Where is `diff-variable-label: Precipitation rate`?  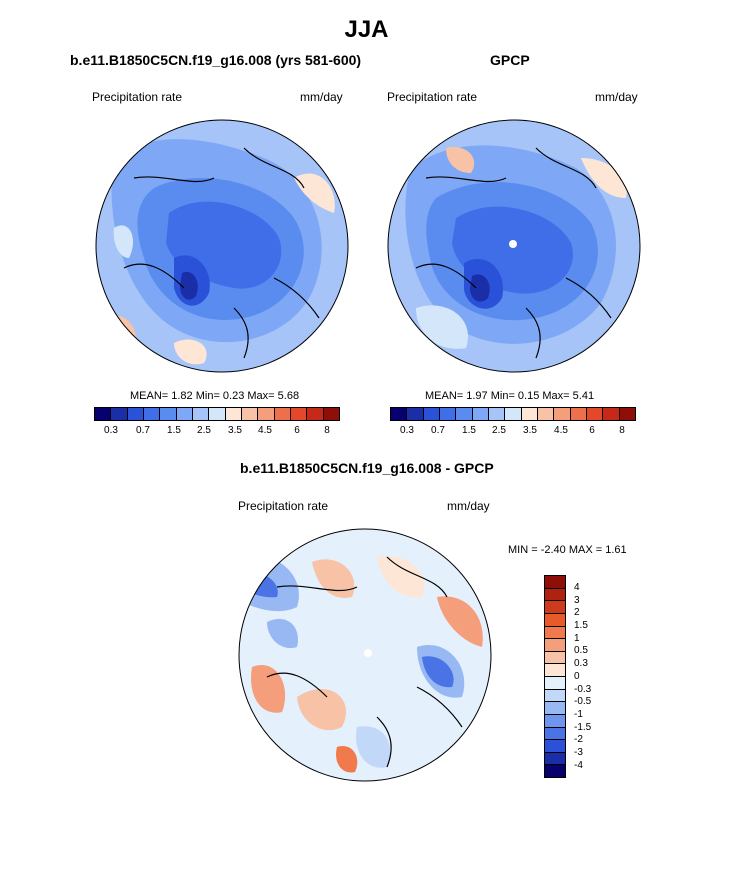 diff-variable-label: Precipitation rate is located at coordinates (283, 506).